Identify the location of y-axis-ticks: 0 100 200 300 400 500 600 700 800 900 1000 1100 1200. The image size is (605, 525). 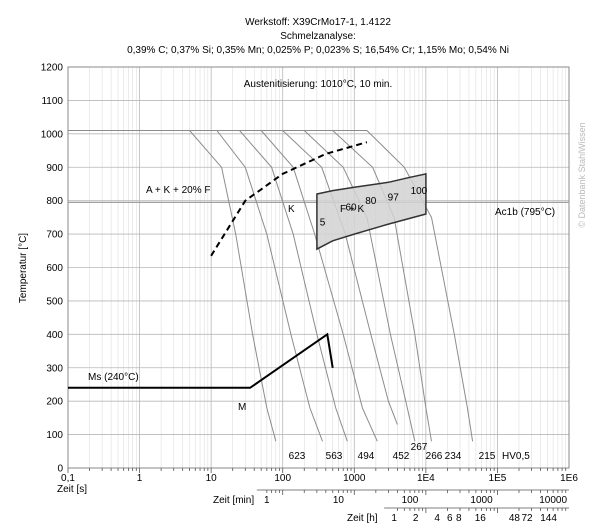
(52, 269).